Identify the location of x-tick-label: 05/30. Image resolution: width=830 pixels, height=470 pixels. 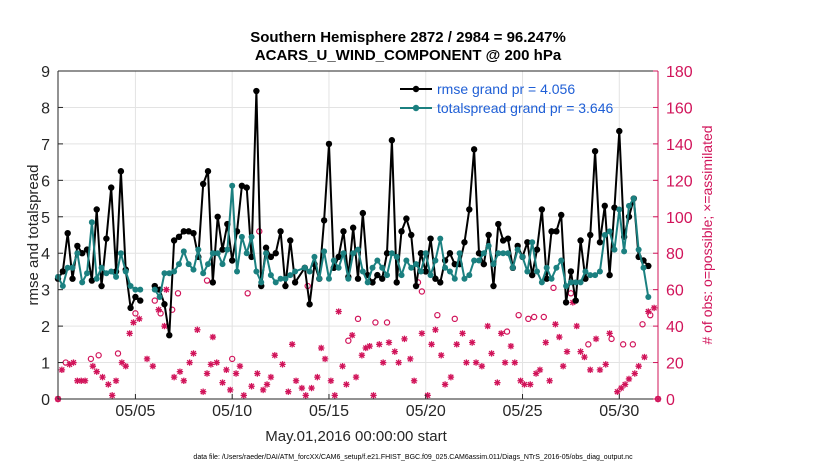
(619, 411).